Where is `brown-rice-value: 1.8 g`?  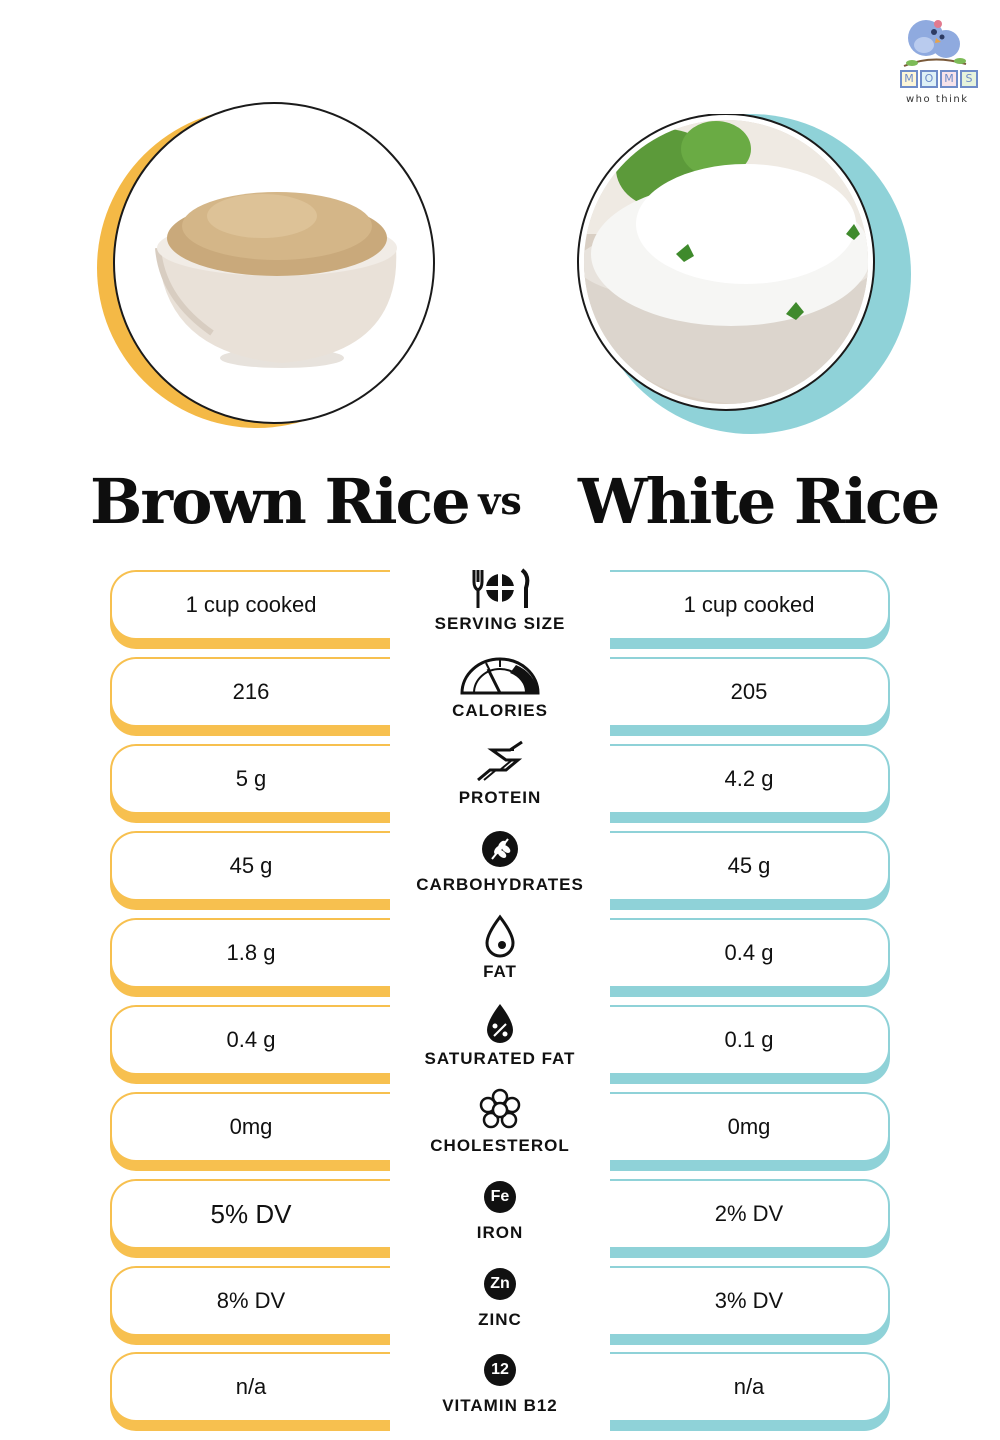 brown-rice-value: 1.8 g is located at coordinates (250, 953).